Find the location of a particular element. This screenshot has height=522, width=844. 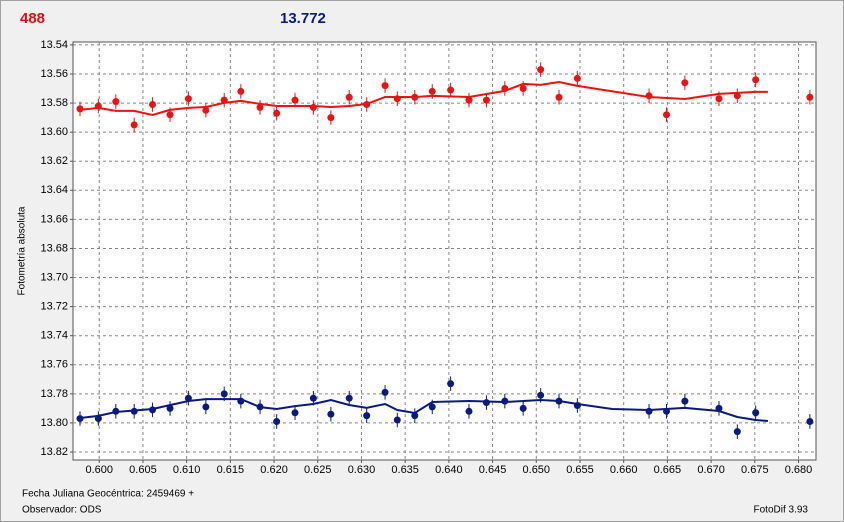

x-tick-label: 0.640 is located at coordinates (449, 470).